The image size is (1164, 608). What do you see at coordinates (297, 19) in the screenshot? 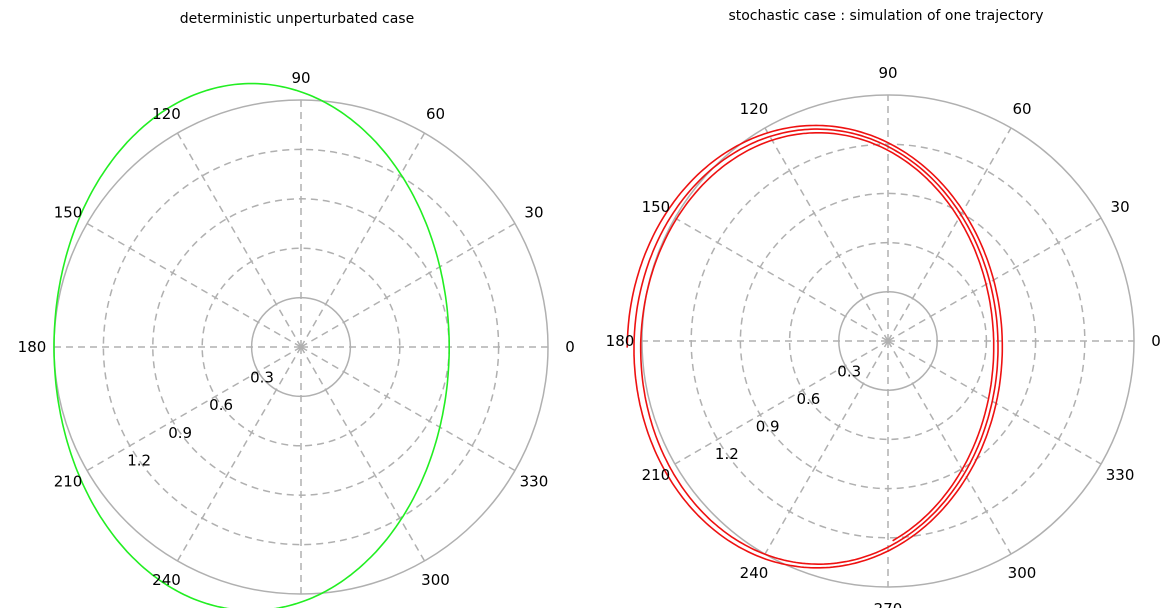
I see `chart-title-left: deterministic unperturbated case` at bounding box center [297, 19].